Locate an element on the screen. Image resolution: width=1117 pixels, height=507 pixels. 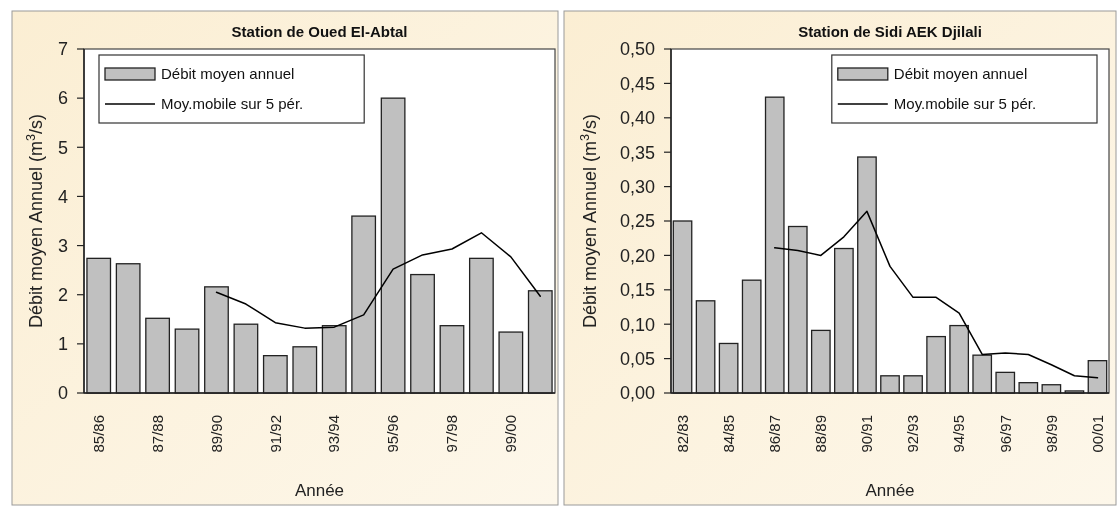
x-tick-label: 90/91 is located at coordinates (867, 434).